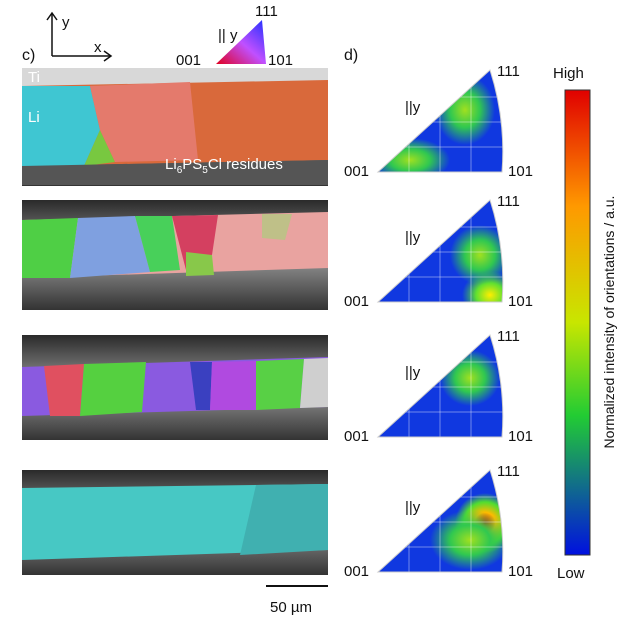  Describe the element at coordinates (34, 117) in the screenshot. I see `layer-li: Li` at that location.